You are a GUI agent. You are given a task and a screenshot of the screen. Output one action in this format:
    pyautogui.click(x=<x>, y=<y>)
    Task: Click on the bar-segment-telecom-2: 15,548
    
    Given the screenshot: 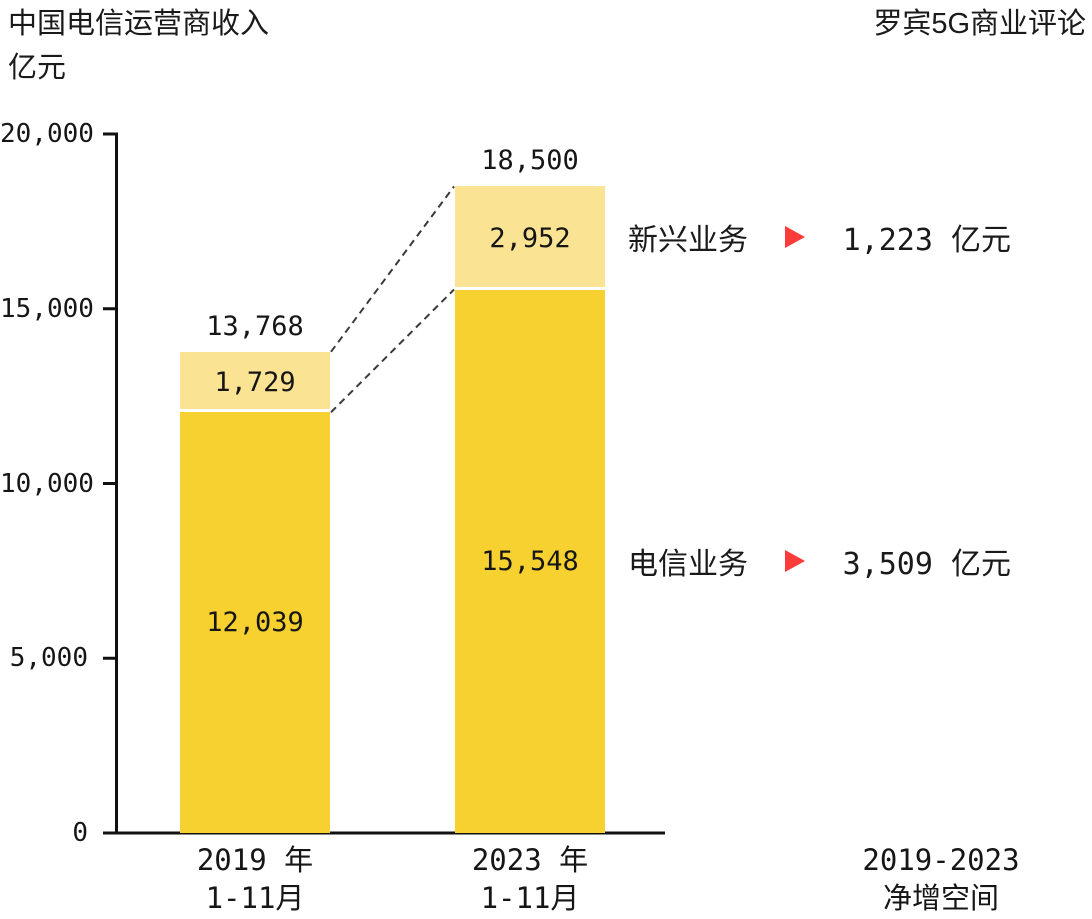 What is the action you would take?
    pyautogui.click(x=530, y=561)
    